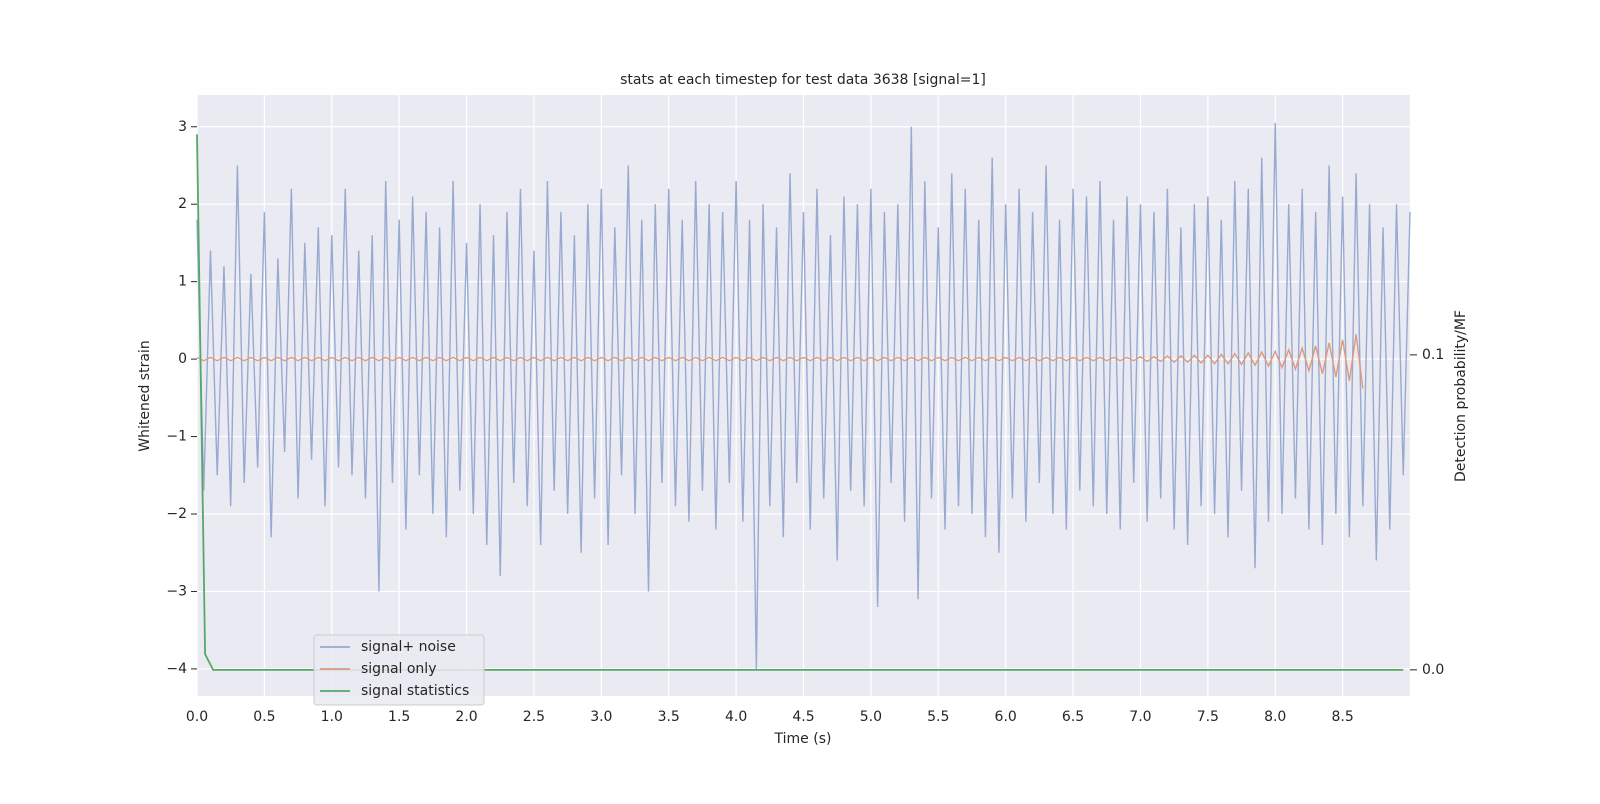  What do you see at coordinates (415, 691) in the screenshot?
I see `legend-label: signal statistics` at bounding box center [415, 691].